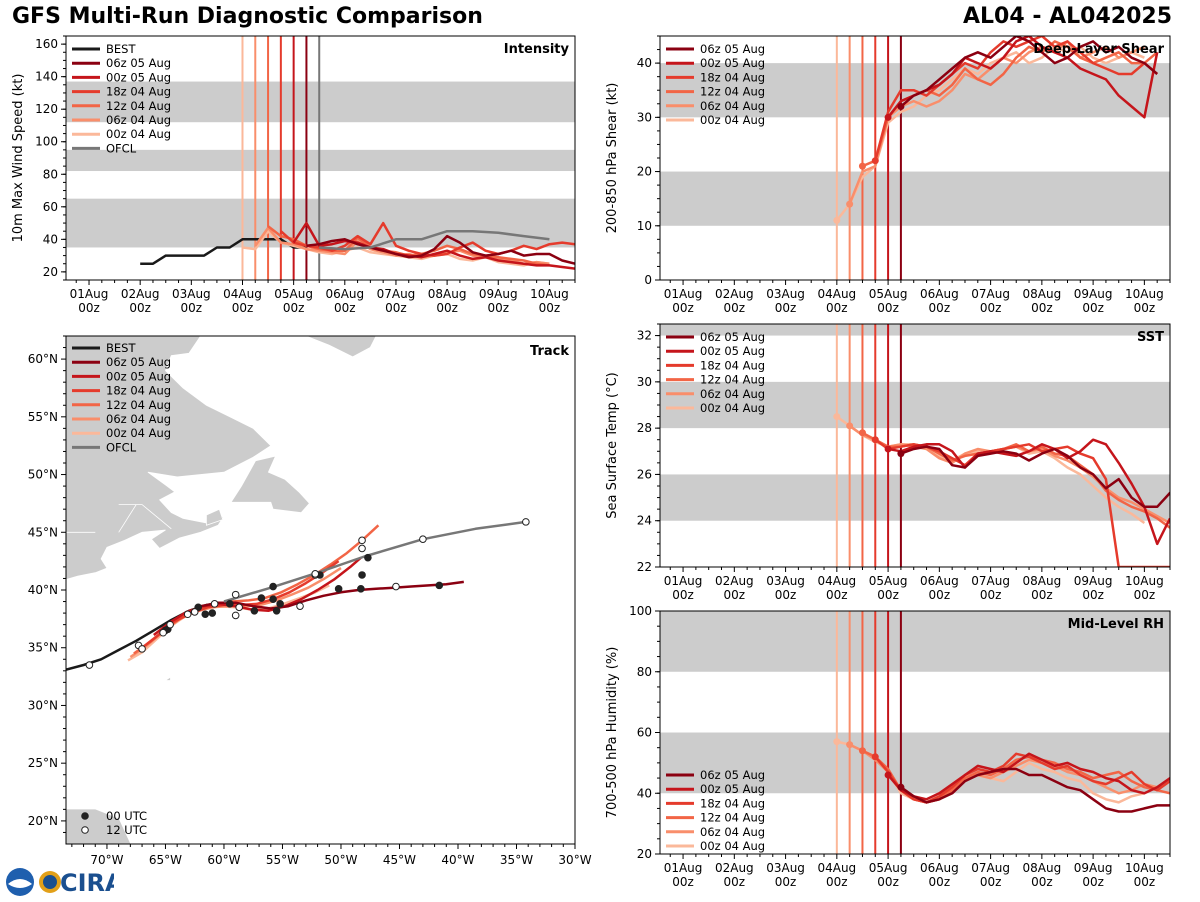 This screenshot has width=1200, height=902. Describe the element at coordinates (732, 394) in the screenshot. I see `legend-label-06z-04-aug: 06z 04 Aug` at that location.